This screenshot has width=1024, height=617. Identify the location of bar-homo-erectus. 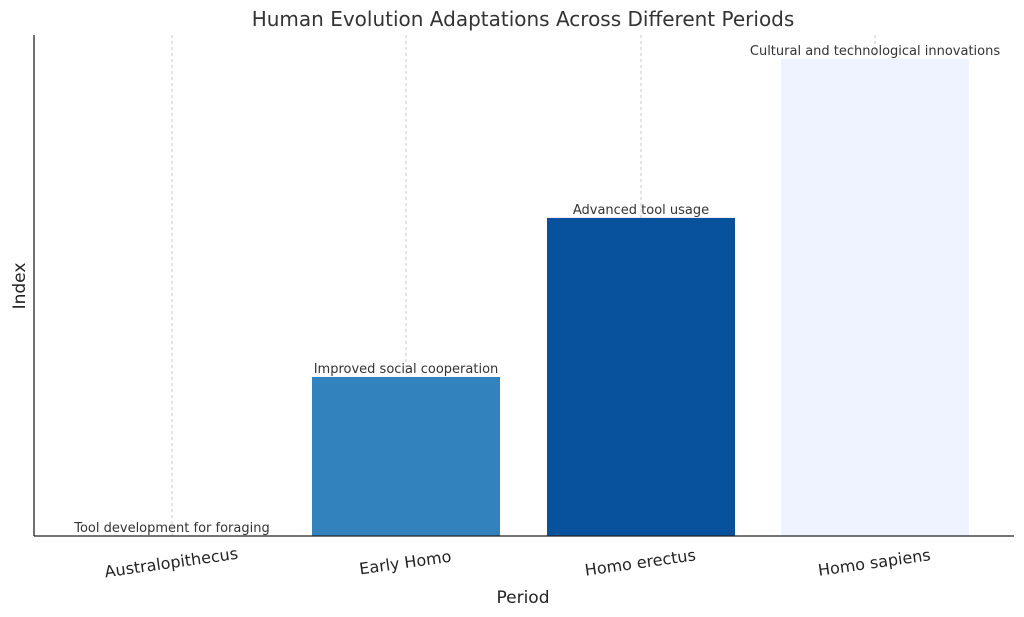
(641, 376).